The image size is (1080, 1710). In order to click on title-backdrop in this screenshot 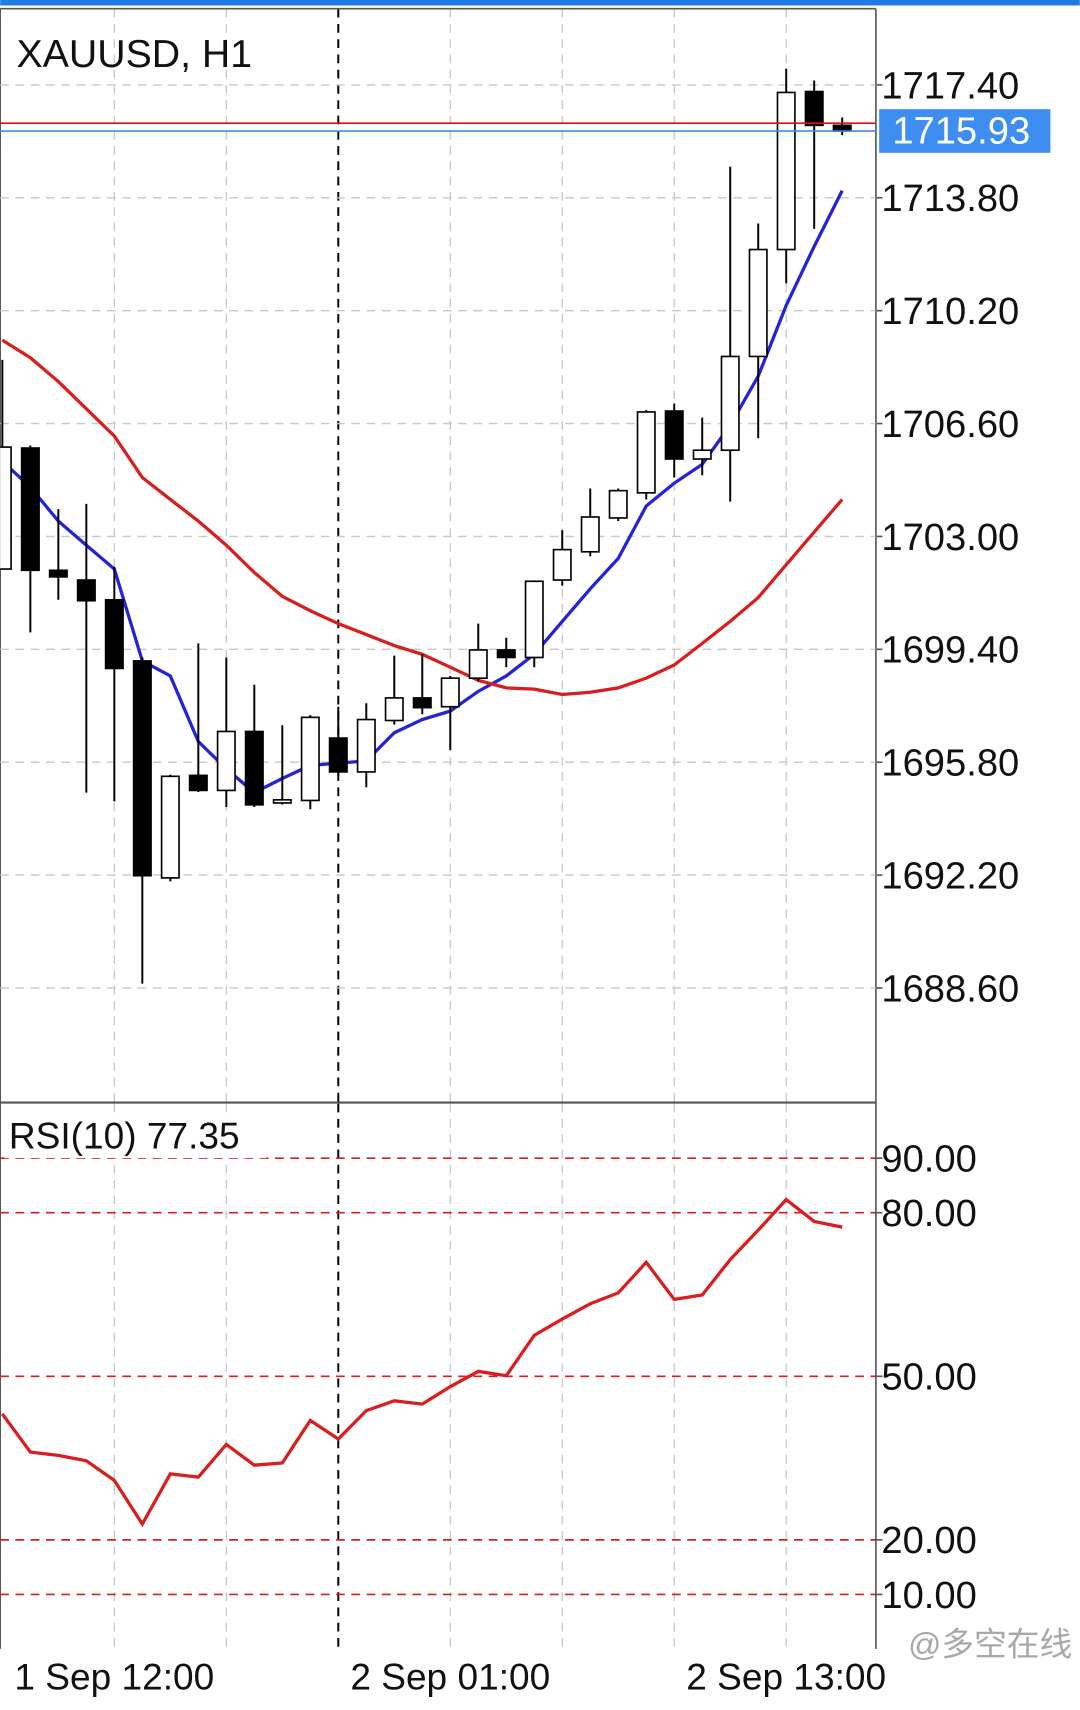, I will do `click(135, 1136)`.